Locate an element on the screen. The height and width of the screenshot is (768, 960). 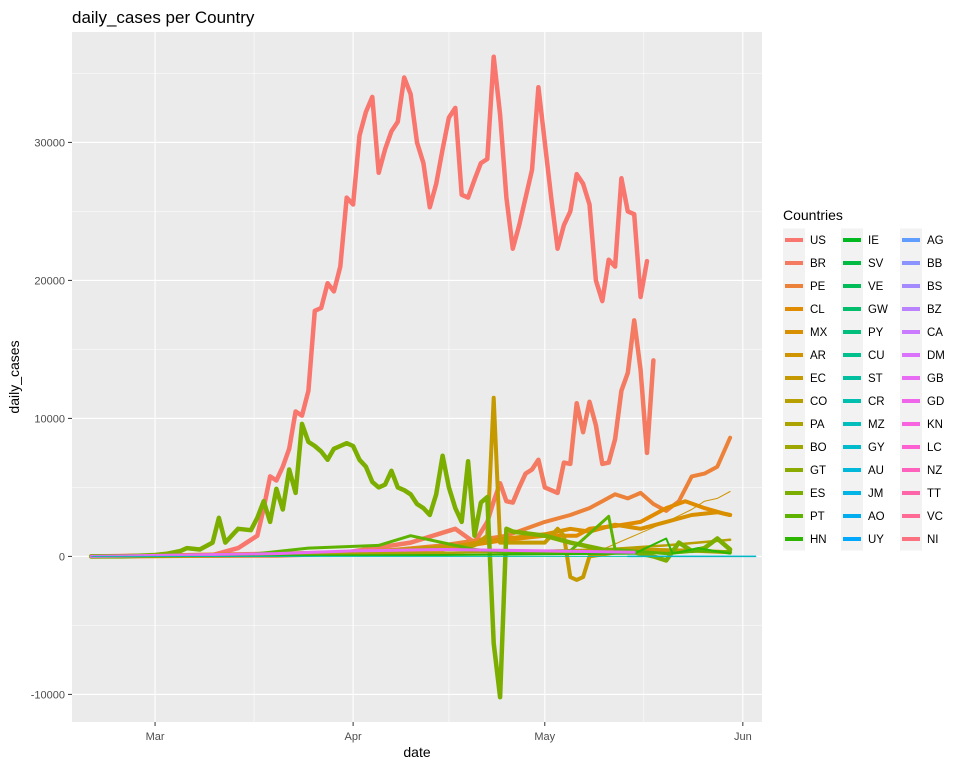
series-line-gb is located at coordinates (362, 553).